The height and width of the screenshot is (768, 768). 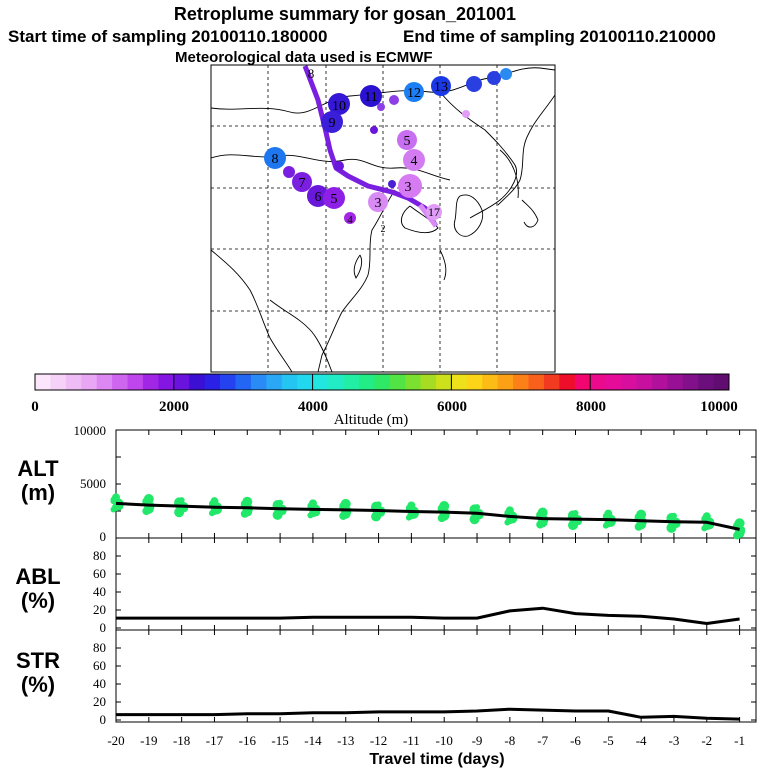 I want to click on plume-labels: 8 10 11 12 13 9 8 7 6 5 5 4 3 3 4 17 2, so click(x=360, y=150).